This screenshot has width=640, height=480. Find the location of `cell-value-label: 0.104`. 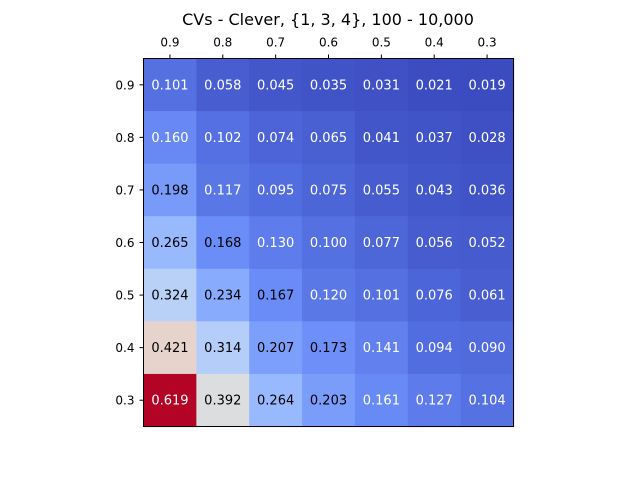

cell-value-label: 0.104 is located at coordinates (486, 401).